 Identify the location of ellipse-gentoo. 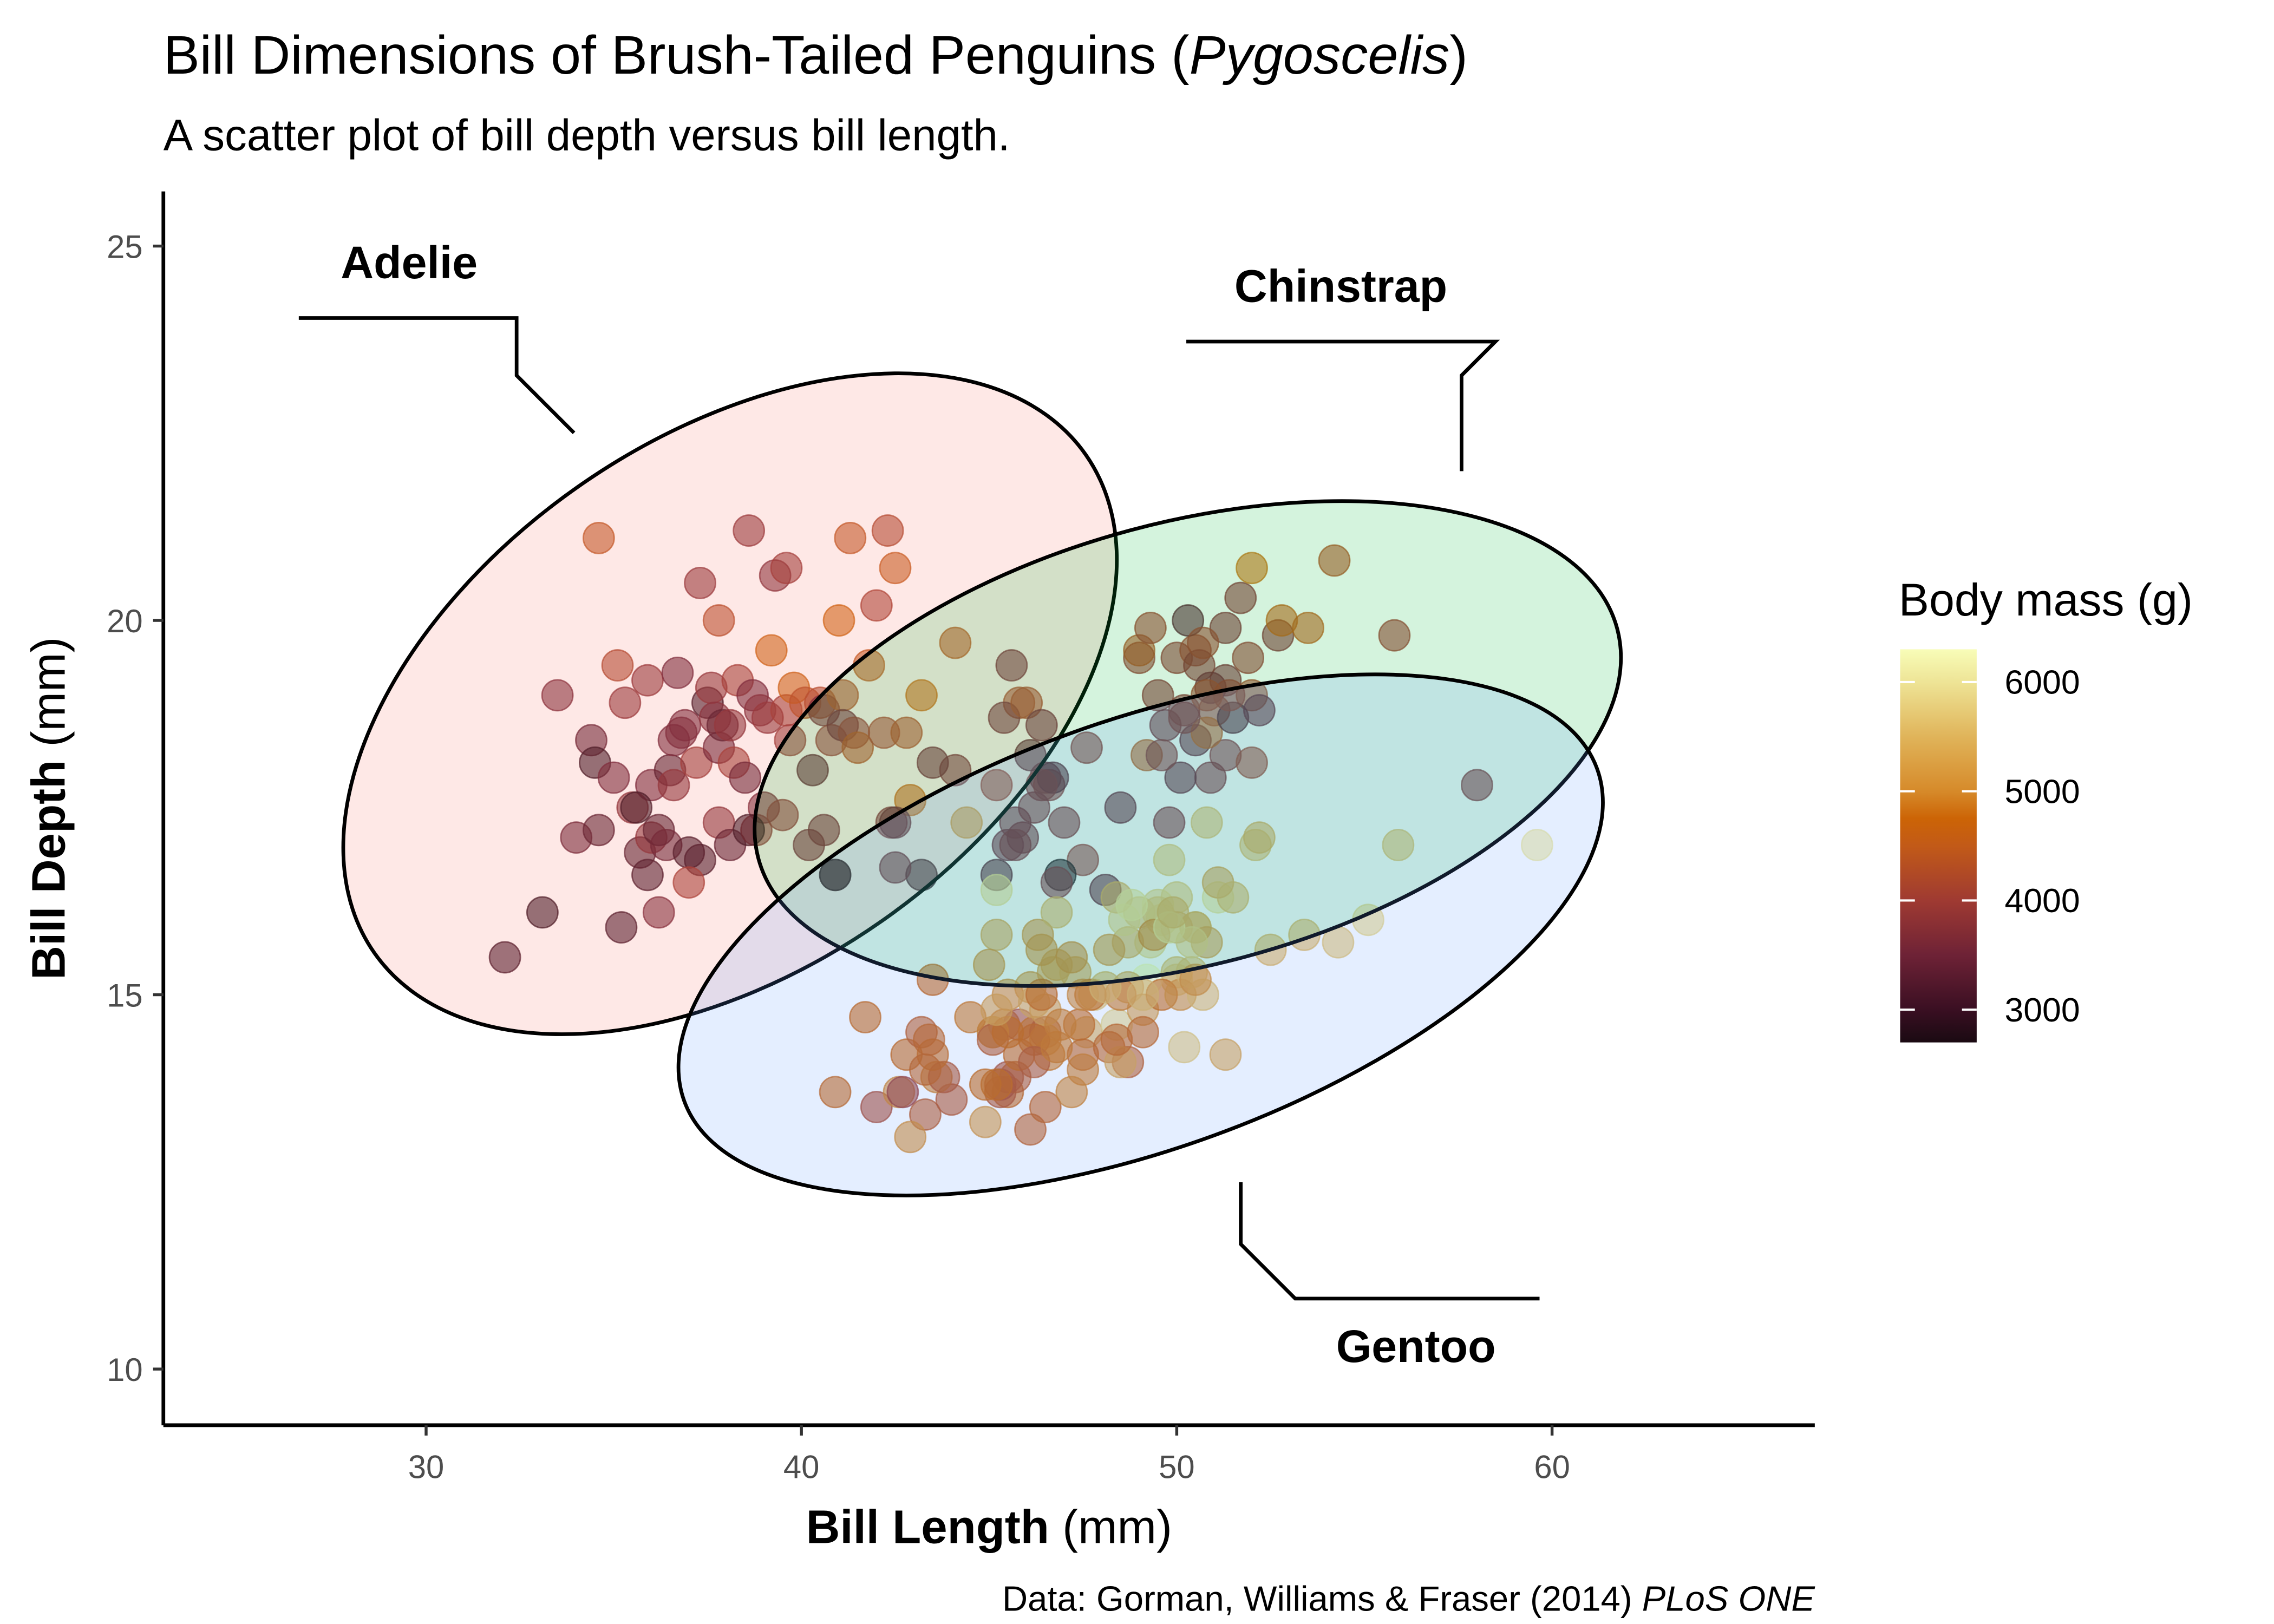
(1141, 935).